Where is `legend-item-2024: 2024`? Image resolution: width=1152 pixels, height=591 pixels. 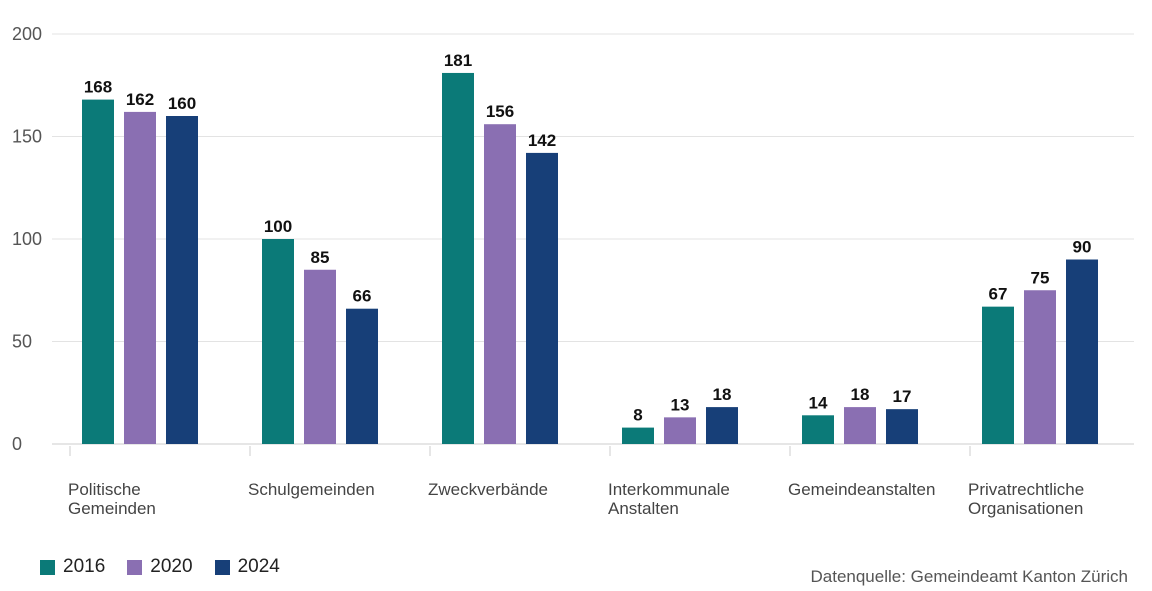 legend-item-2024: 2024 is located at coordinates (247, 567).